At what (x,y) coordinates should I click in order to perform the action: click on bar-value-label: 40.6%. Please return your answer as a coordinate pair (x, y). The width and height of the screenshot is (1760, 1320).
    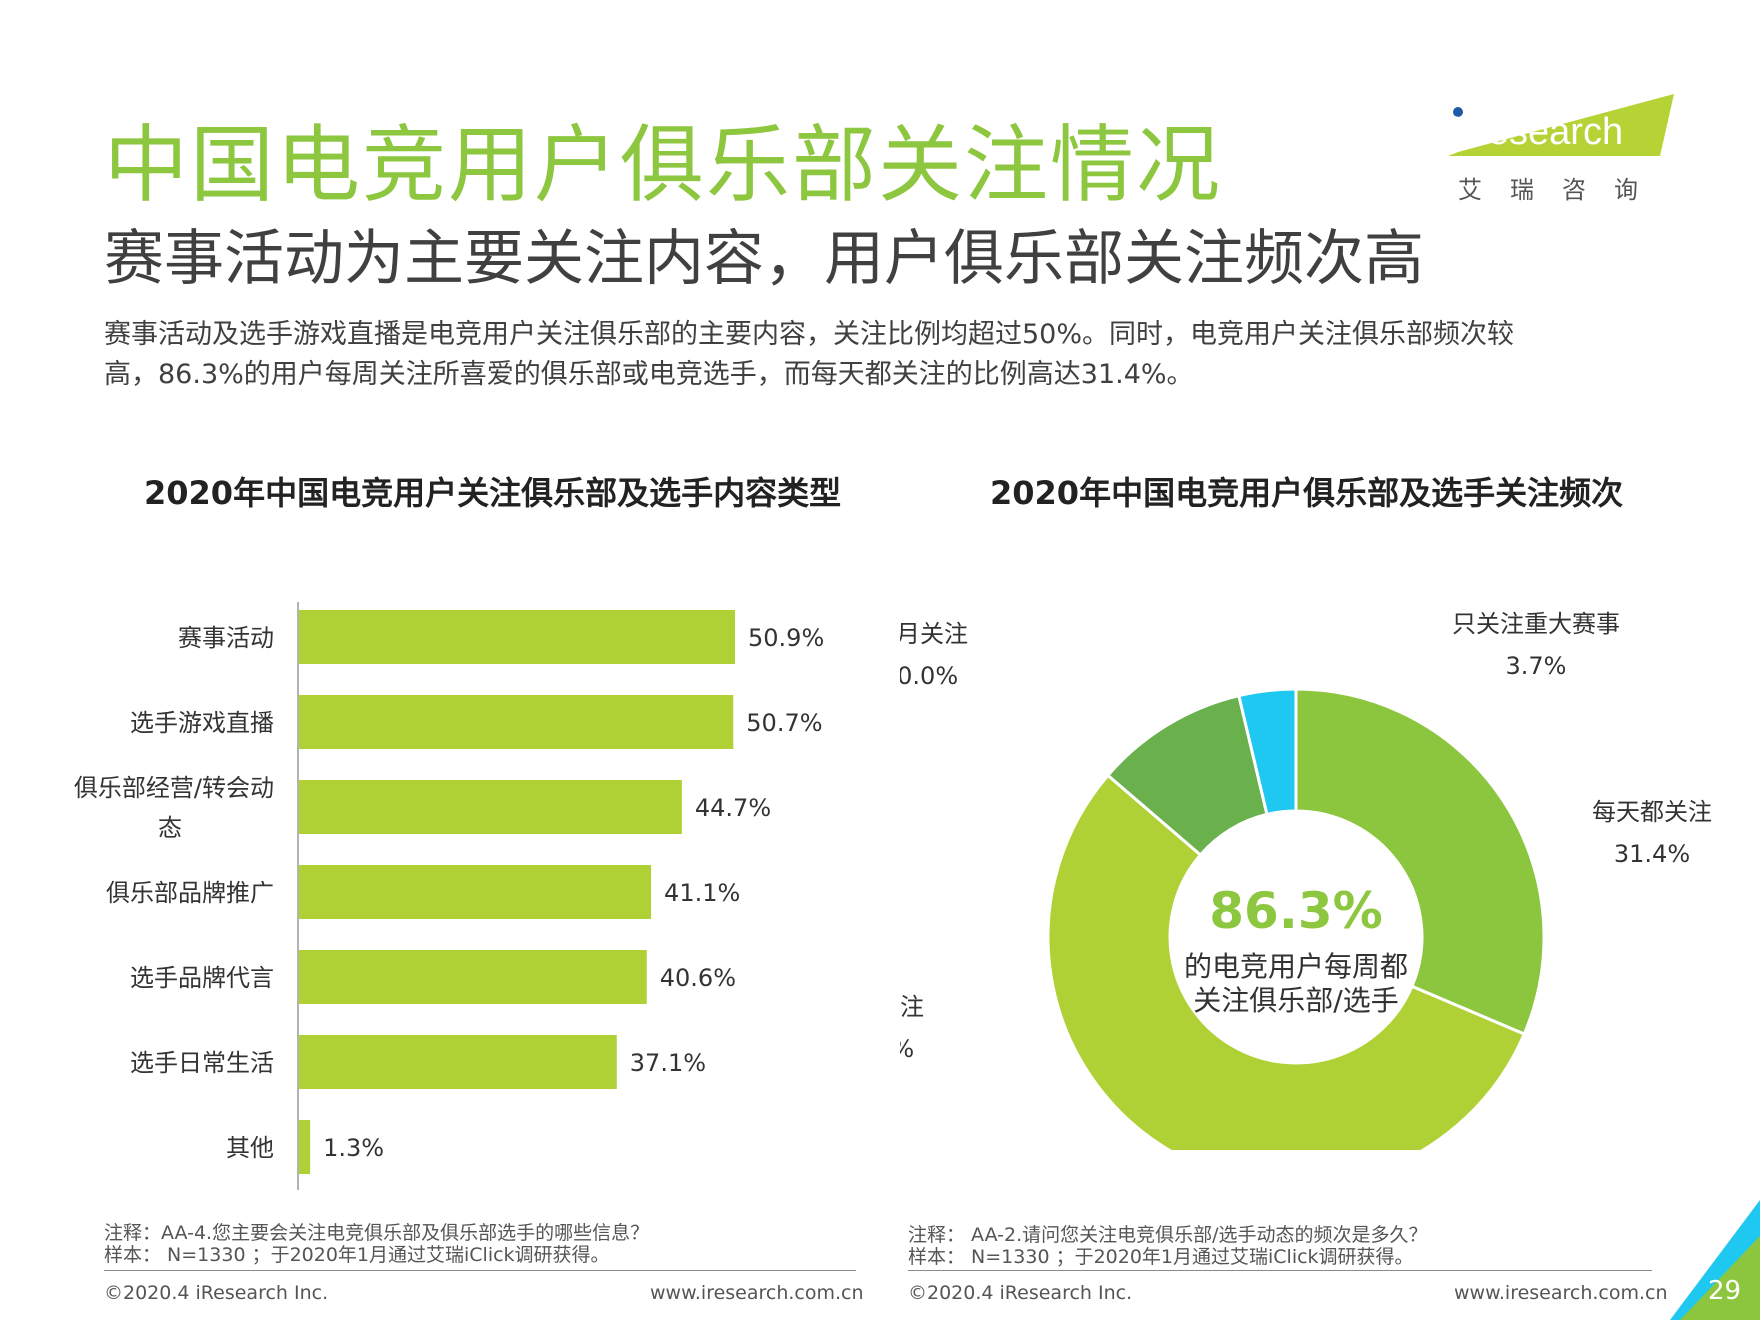
    Looking at the image, I should click on (698, 978).